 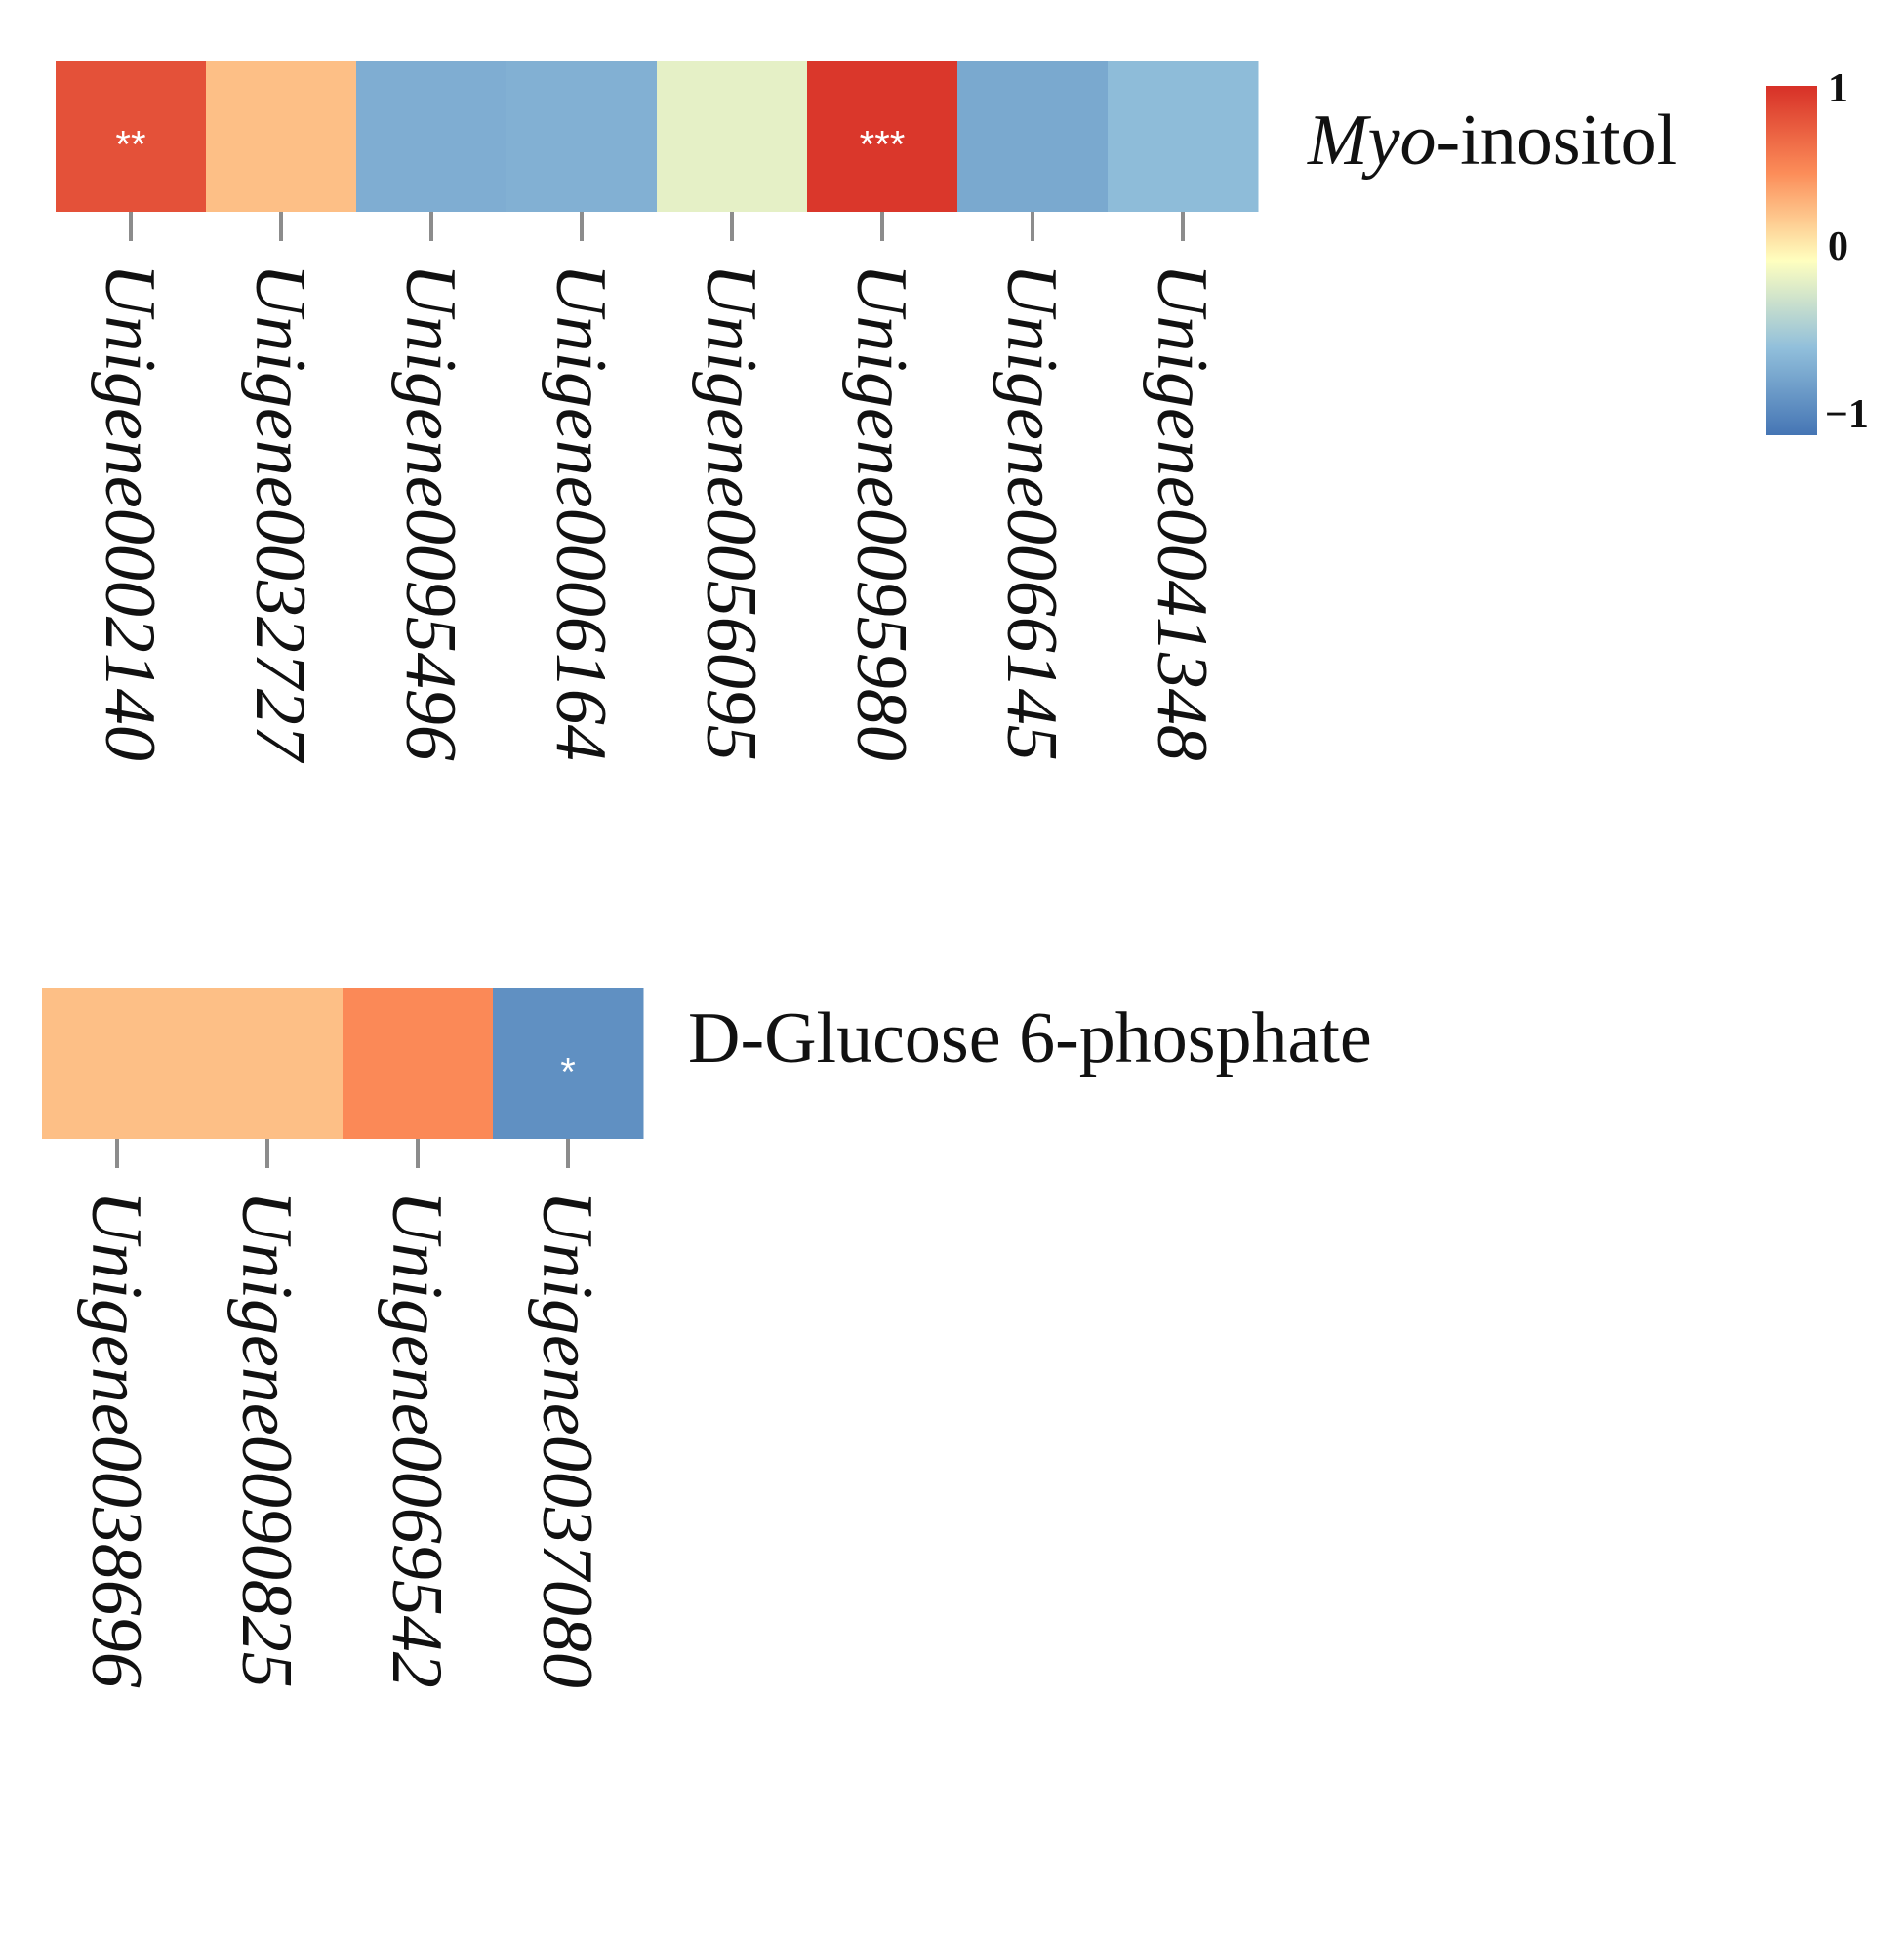 What do you see at coordinates (1791, 260) in the screenshot?
I see `legend-colorbar` at bounding box center [1791, 260].